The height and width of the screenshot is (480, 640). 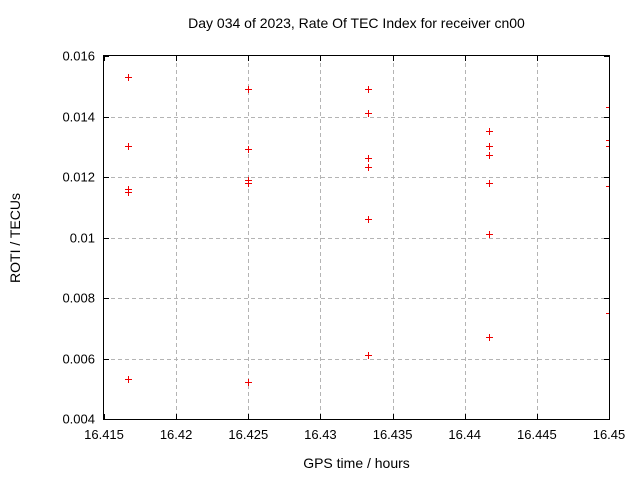 What do you see at coordinates (78, 177) in the screenshot?
I see `y-tick-label: 0.012` at bounding box center [78, 177].